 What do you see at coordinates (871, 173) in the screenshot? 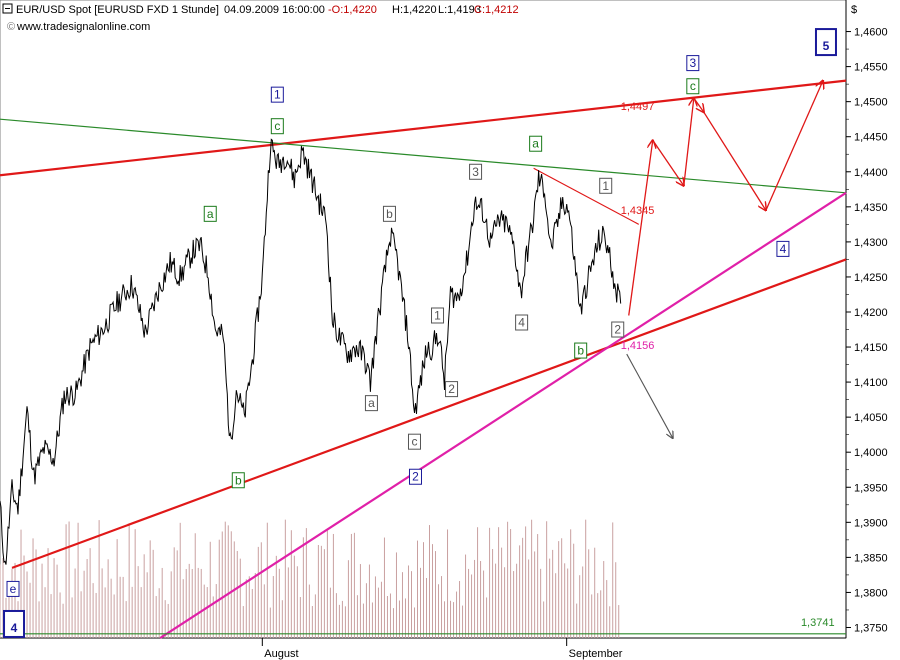
I see `y-tick-label: 1,4400` at bounding box center [871, 173].